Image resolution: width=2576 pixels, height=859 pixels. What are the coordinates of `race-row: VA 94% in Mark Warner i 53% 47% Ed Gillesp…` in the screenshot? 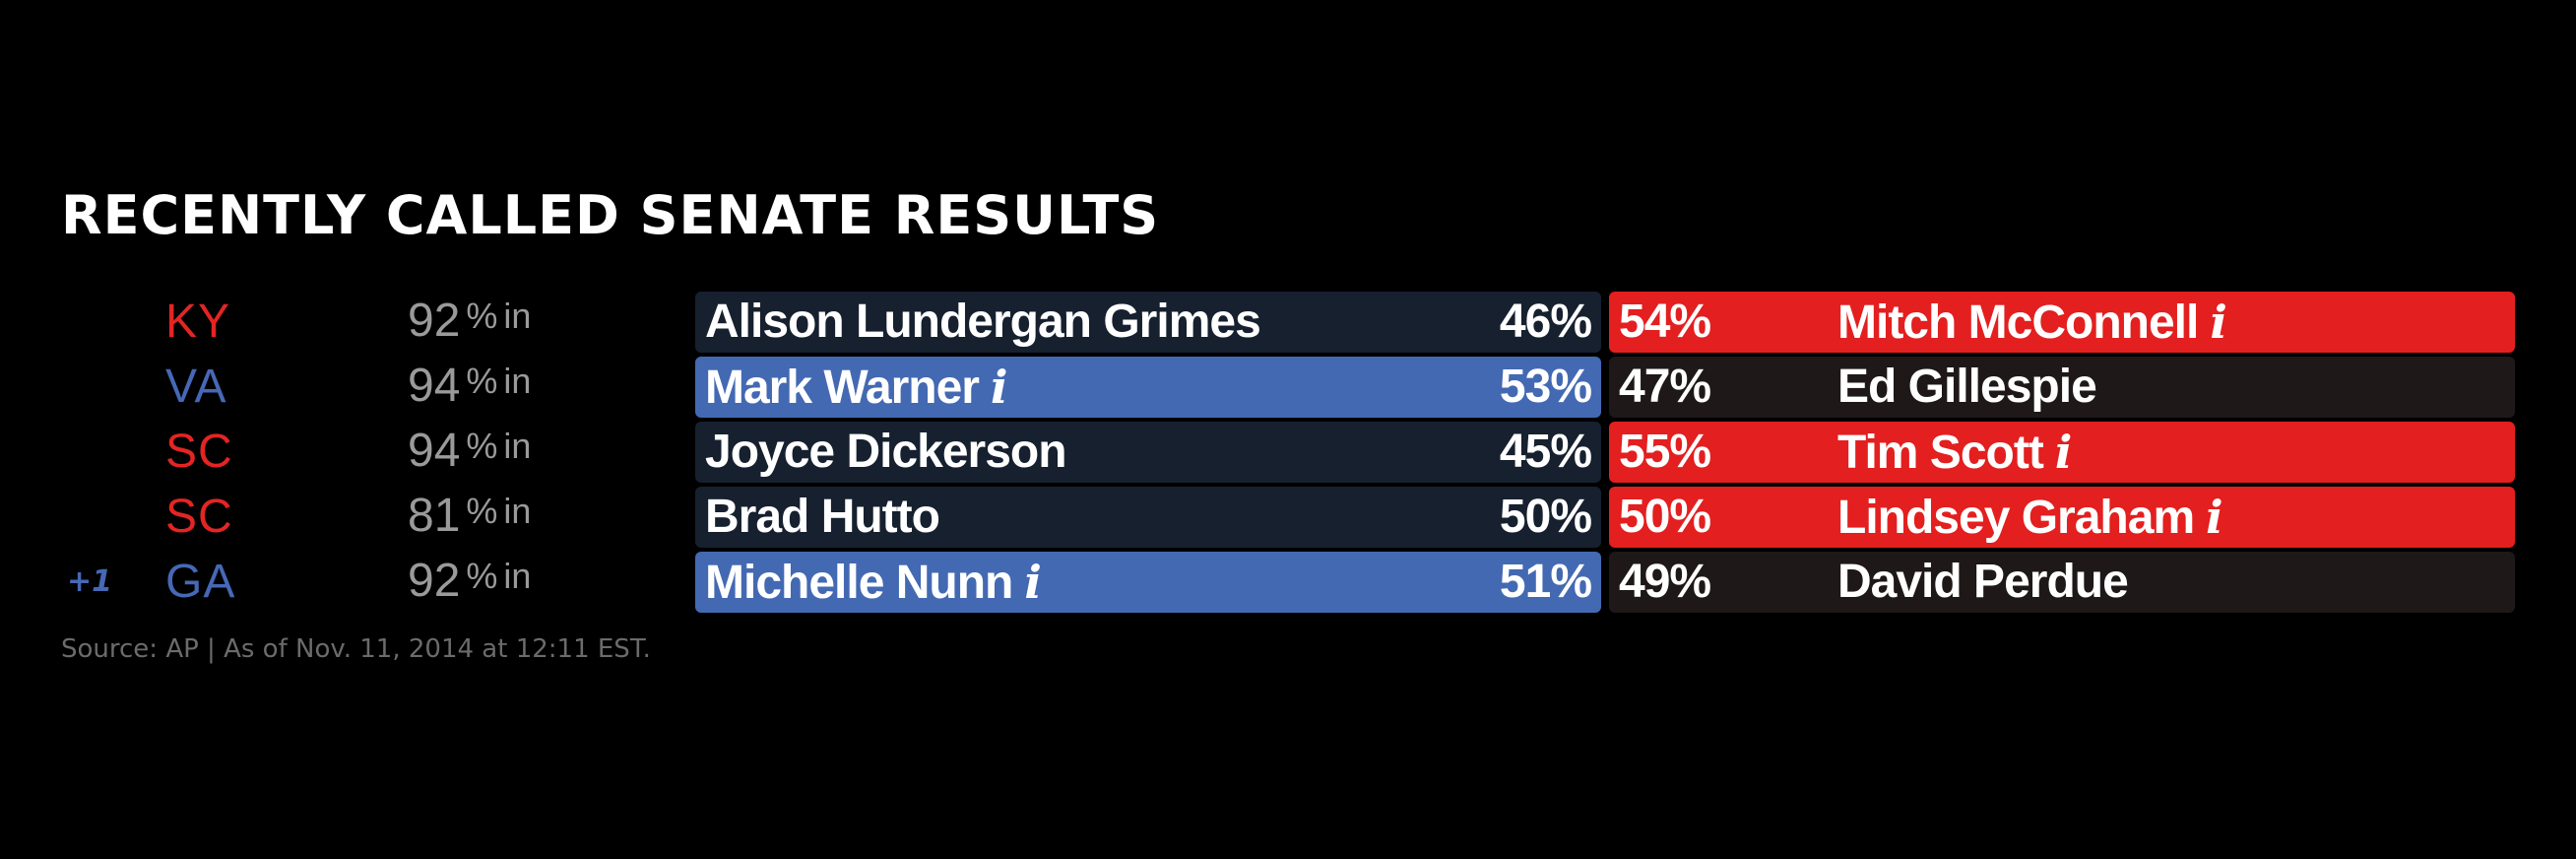 It's located at (1288, 389).